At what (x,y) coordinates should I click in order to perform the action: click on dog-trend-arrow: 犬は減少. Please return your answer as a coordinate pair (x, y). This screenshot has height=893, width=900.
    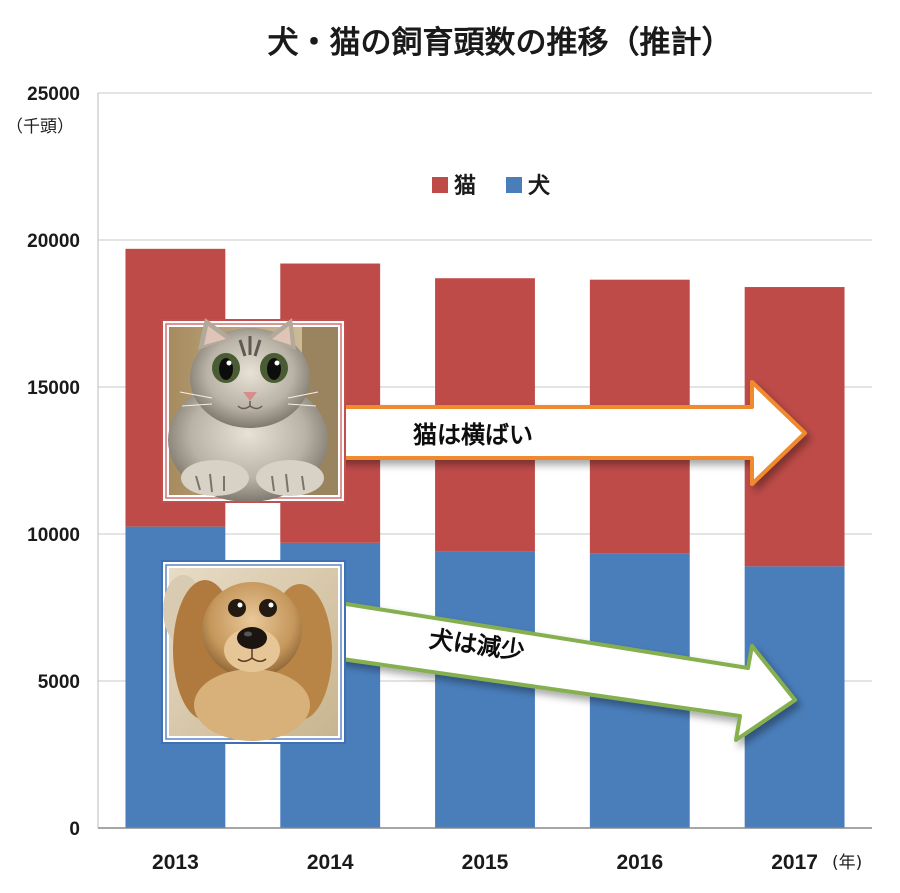
    Looking at the image, I should click on (565, 671).